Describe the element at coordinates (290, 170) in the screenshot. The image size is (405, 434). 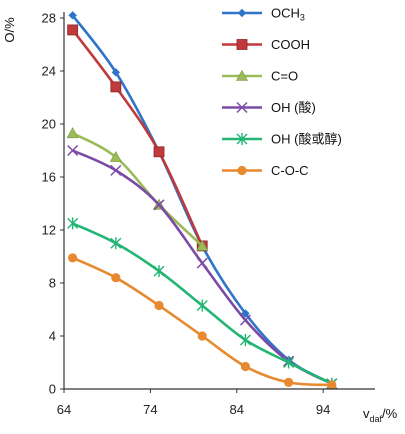
I see `legend-label: C-O-C` at that location.